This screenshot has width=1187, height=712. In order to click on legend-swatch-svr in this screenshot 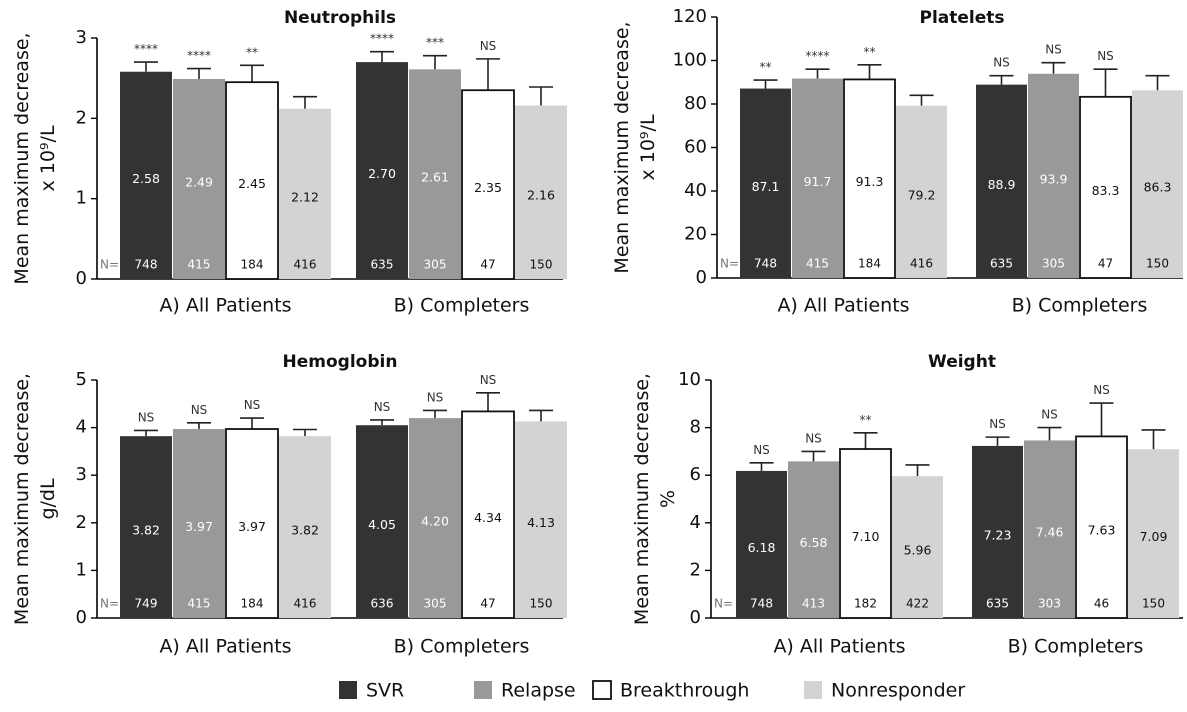, I will do `click(348, 690)`.